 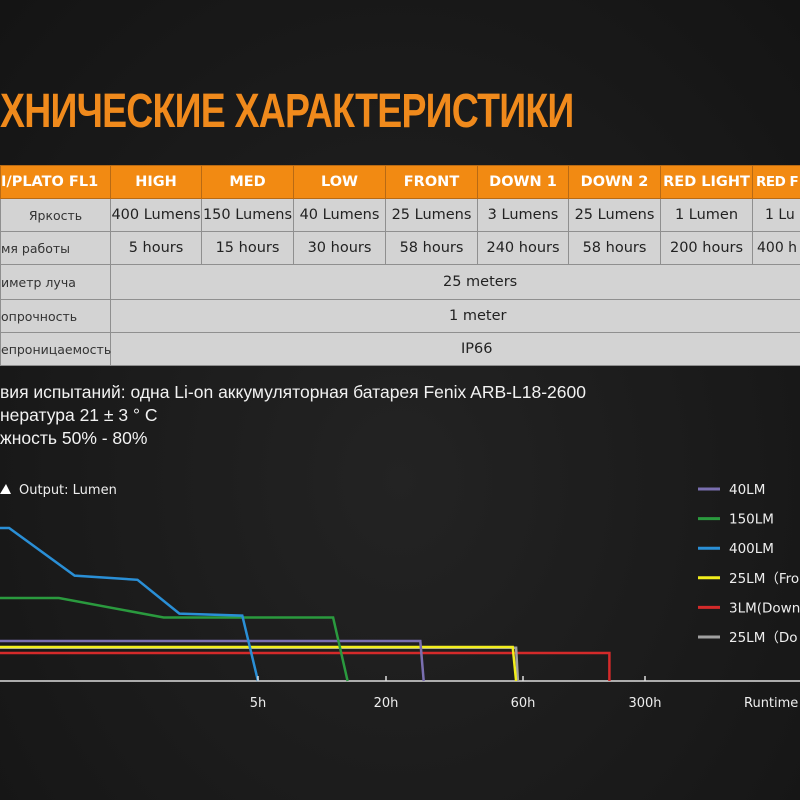 What do you see at coordinates (68, 490) in the screenshot?
I see `y-axis-label: Output: Lumen` at bounding box center [68, 490].